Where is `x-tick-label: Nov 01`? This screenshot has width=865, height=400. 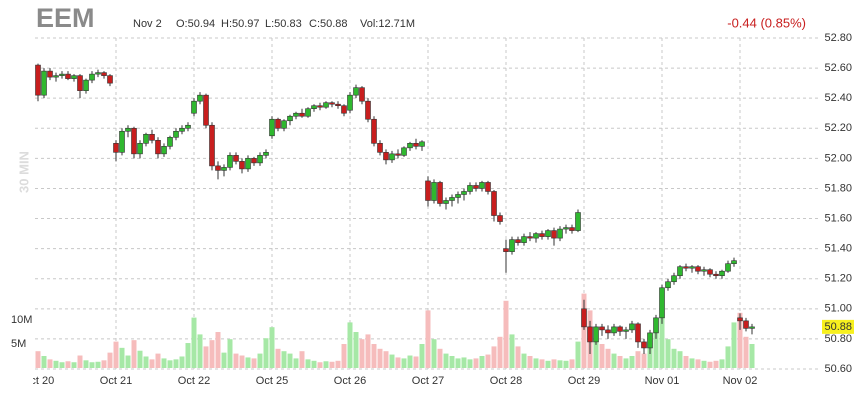 x-tick-label: Nov 01 is located at coordinates (662, 381).